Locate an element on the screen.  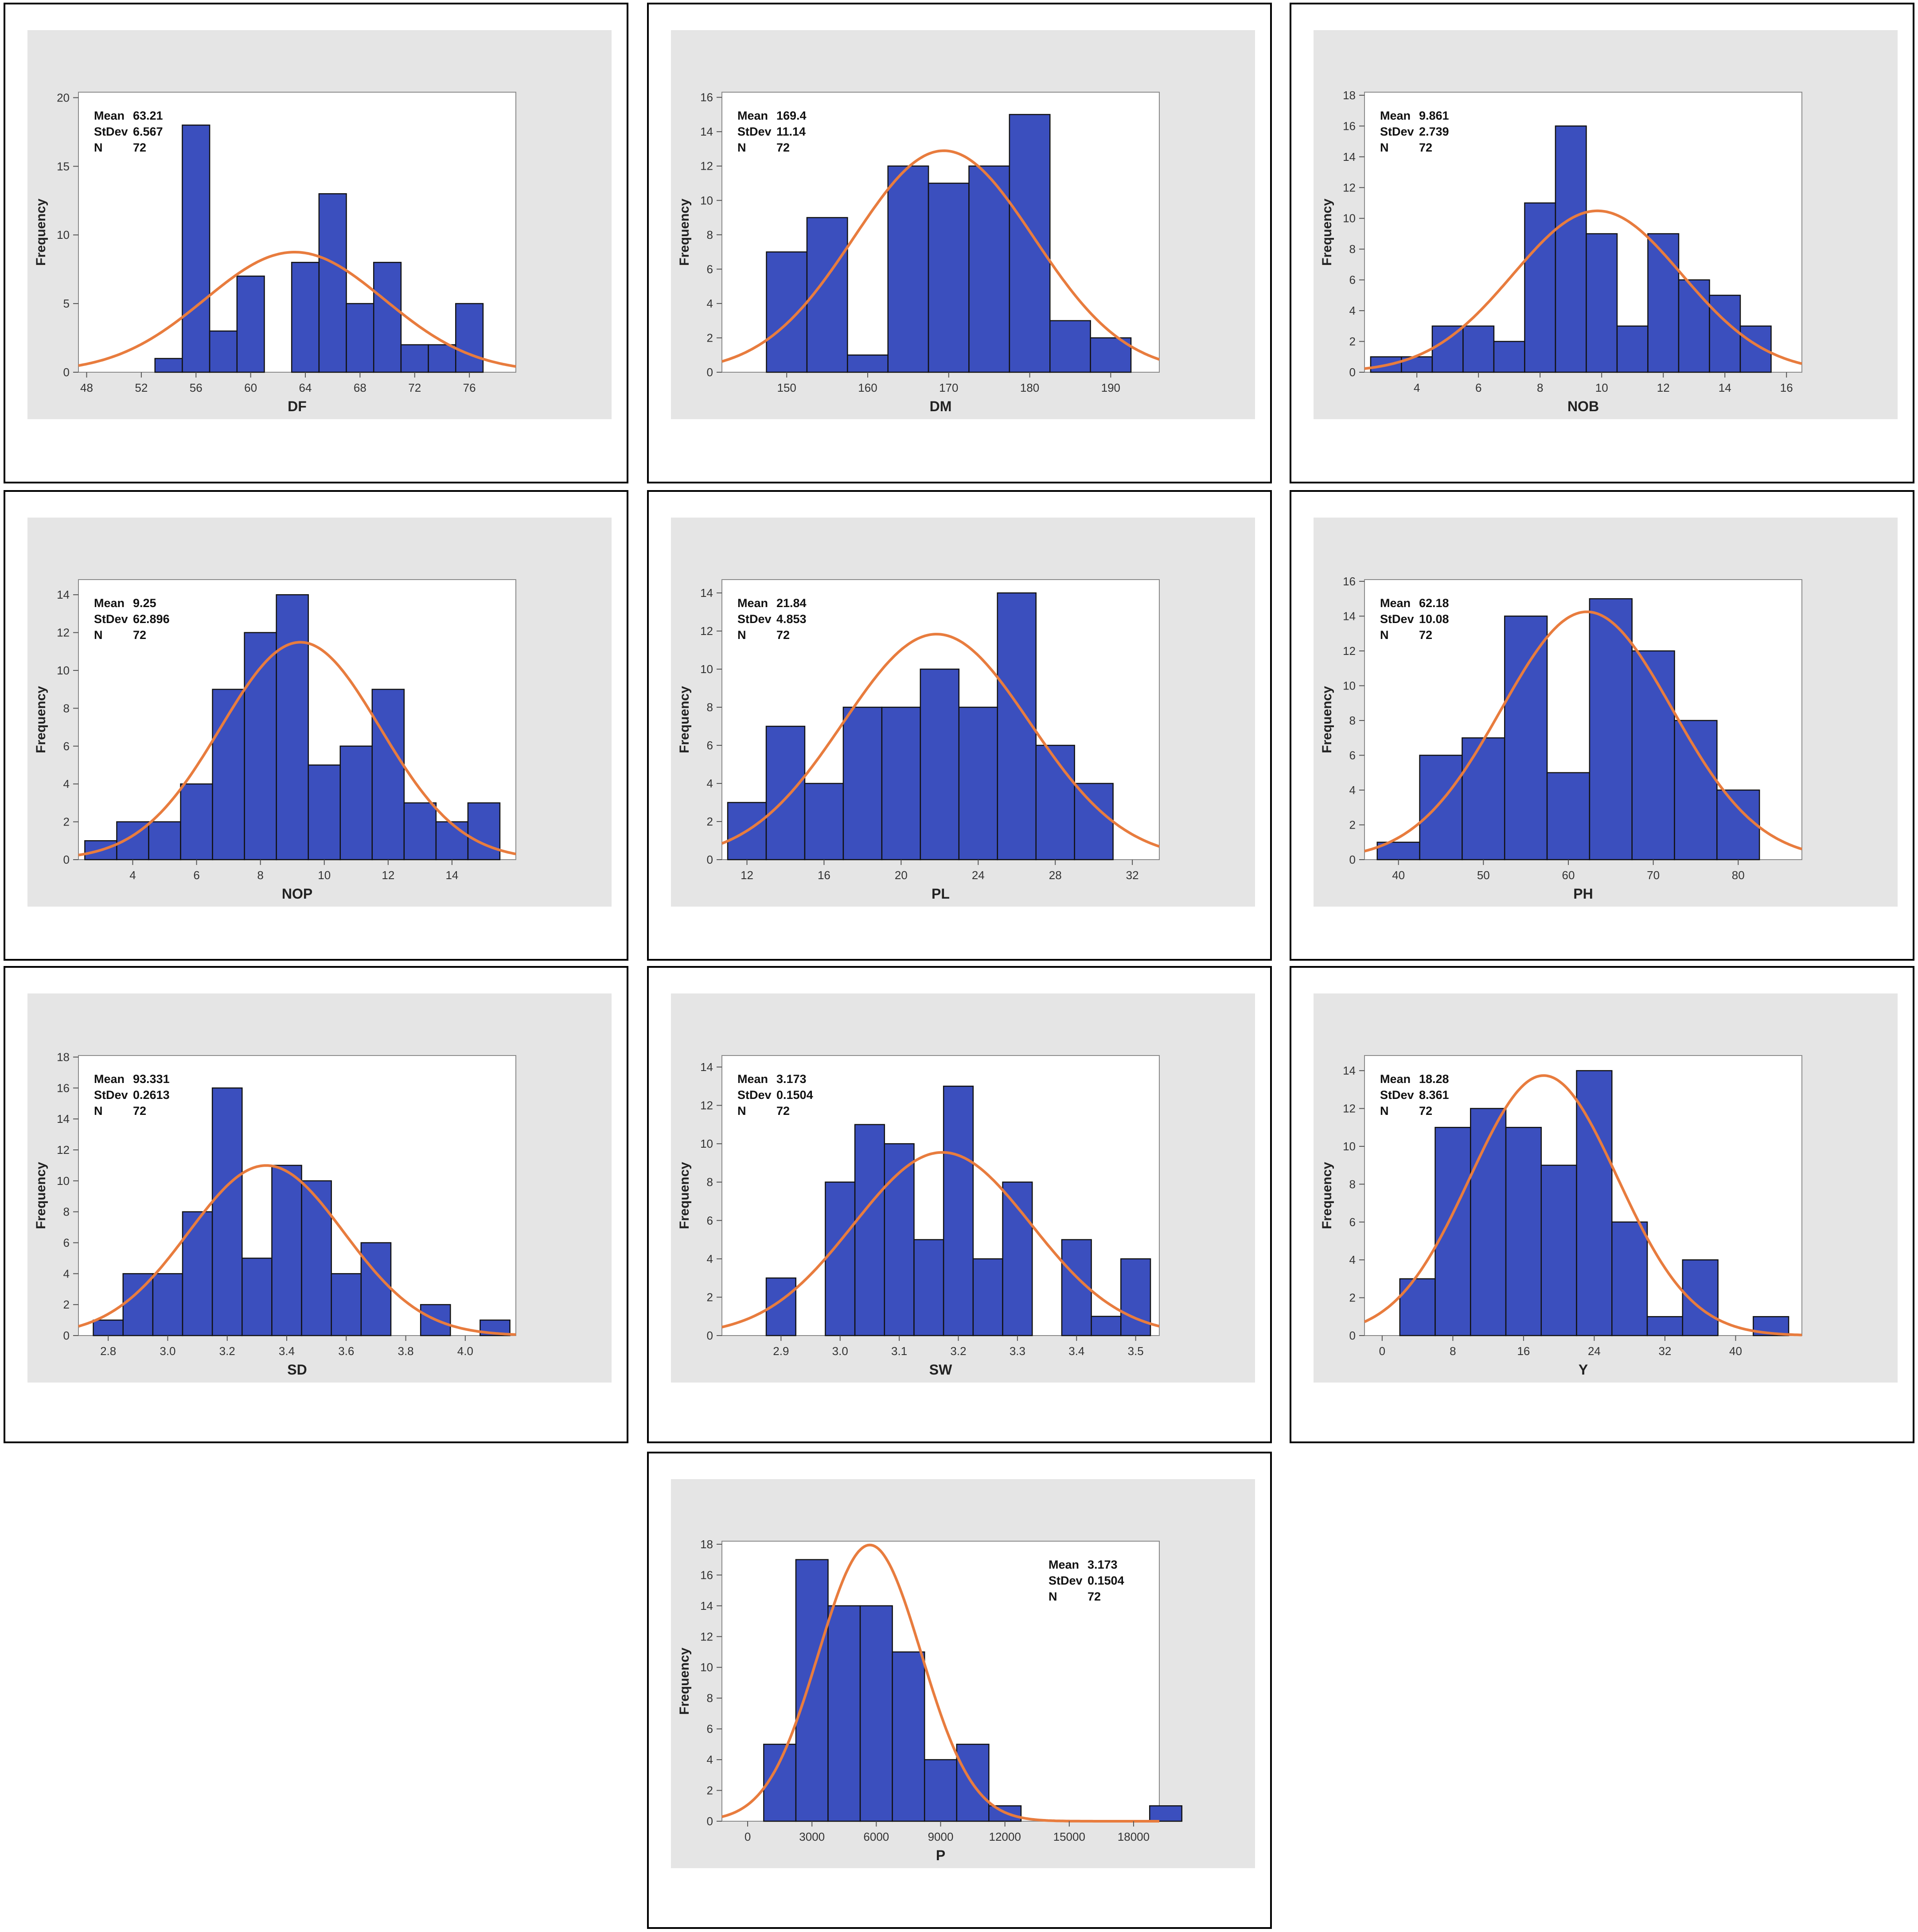
y-tick-label: 18 is located at coordinates (706, 1545).